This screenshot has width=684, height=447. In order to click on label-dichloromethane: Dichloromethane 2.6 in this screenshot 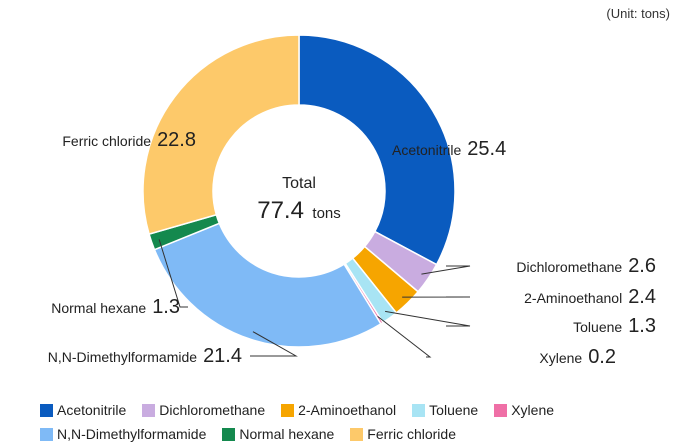, I will do `click(586, 266)`.